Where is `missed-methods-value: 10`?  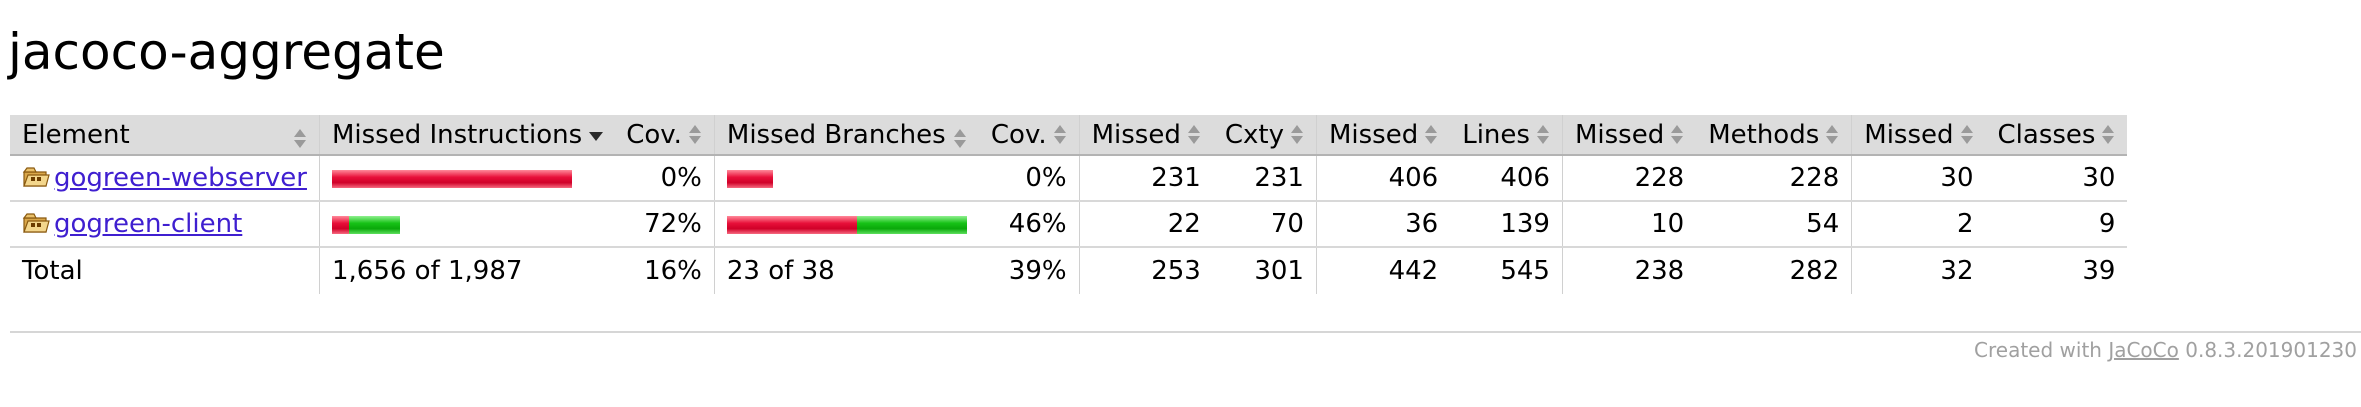
missed-methods-value: 10 is located at coordinates (1629, 224).